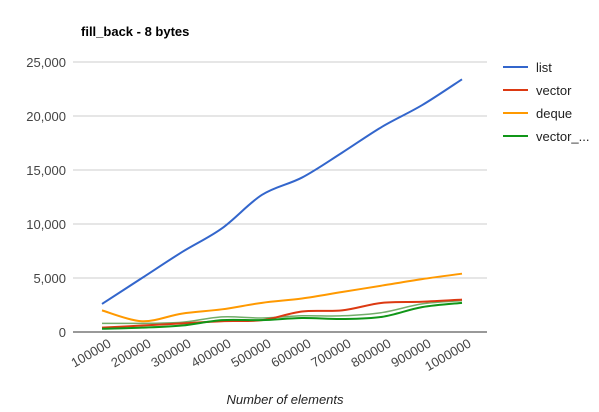 The image size is (599, 412). Describe the element at coordinates (135, 31) in the screenshot. I see `chart-title: fill_back - 8 bytes` at that location.